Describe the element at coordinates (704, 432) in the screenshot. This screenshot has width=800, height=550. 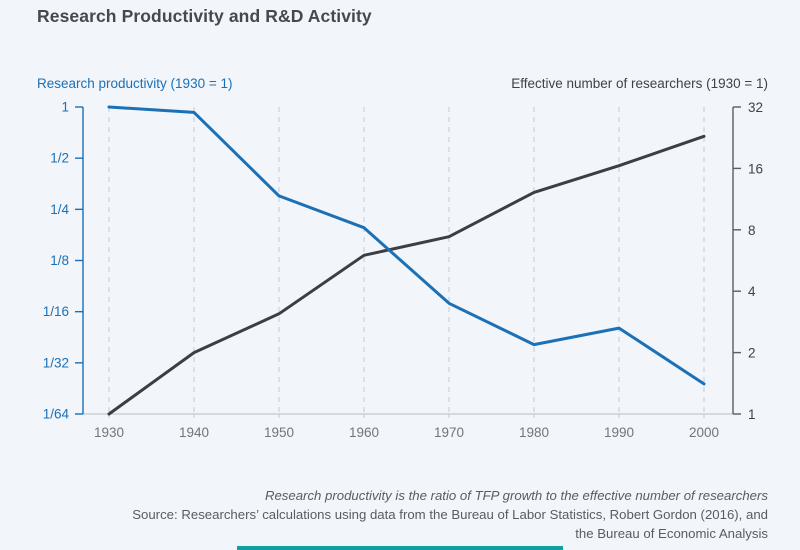
I see `x-tick-label: 2000` at that location.